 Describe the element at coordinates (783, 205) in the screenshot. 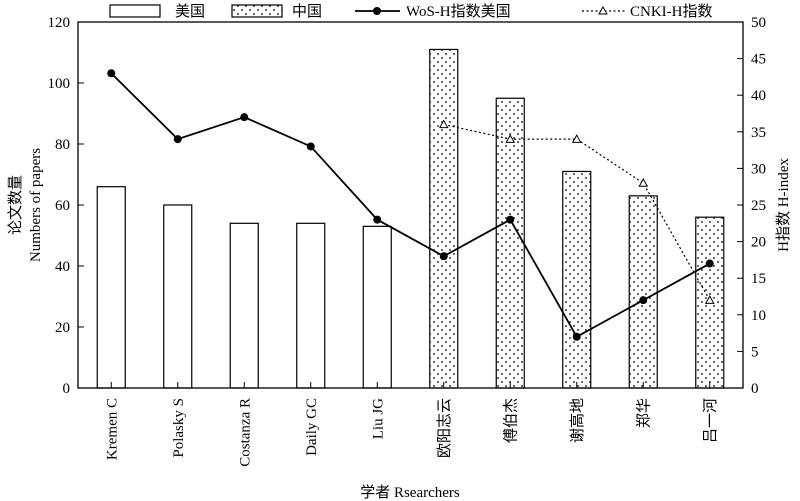

I see `y2-axis-title: H指数 H-index` at that location.